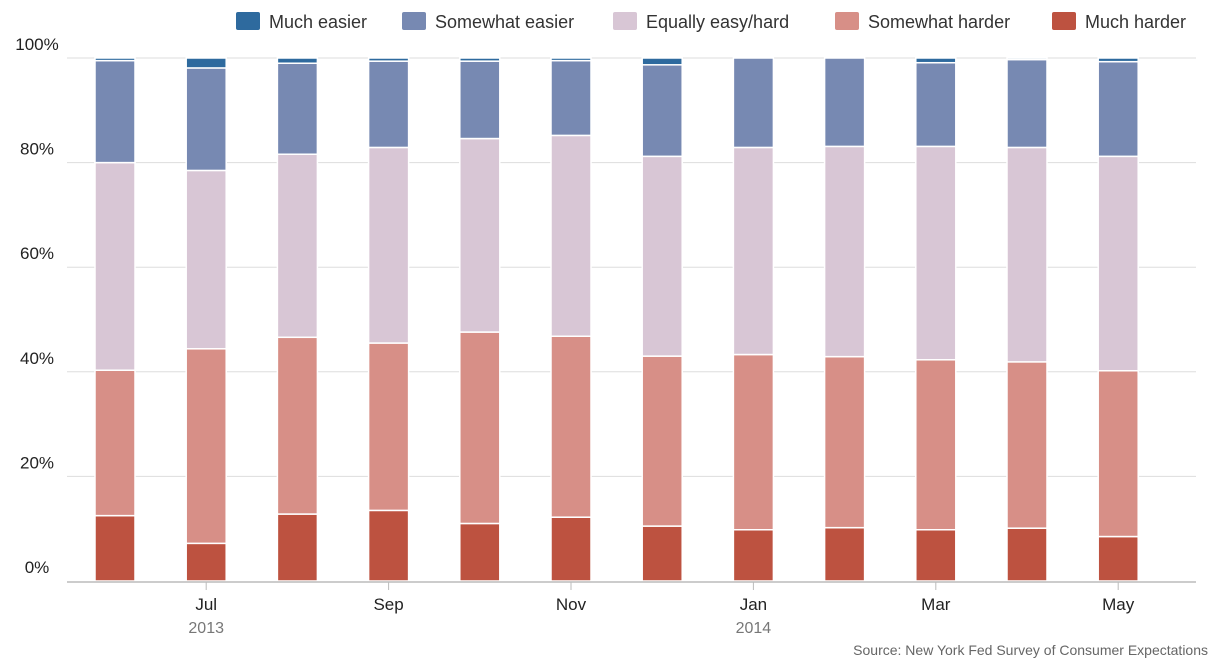 This screenshot has width=1224, height=661. What do you see at coordinates (571, 604) in the screenshot?
I see `x-tick-label: Nov` at bounding box center [571, 604].